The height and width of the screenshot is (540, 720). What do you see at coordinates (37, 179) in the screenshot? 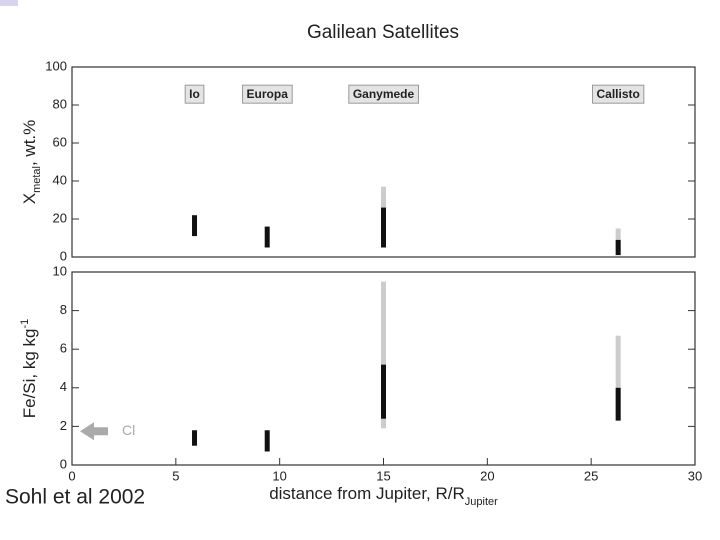
I see `y-axis-label-sub: metal` at bounding box center [37, 179].